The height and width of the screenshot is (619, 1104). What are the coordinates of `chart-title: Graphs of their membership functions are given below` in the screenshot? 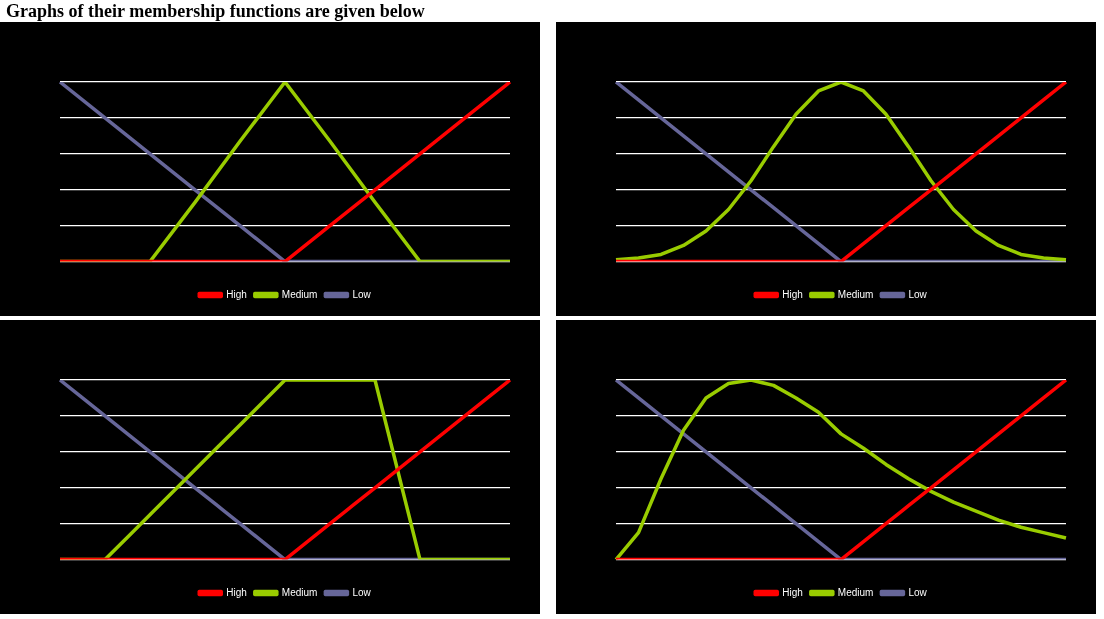 It's located at (215, 11).